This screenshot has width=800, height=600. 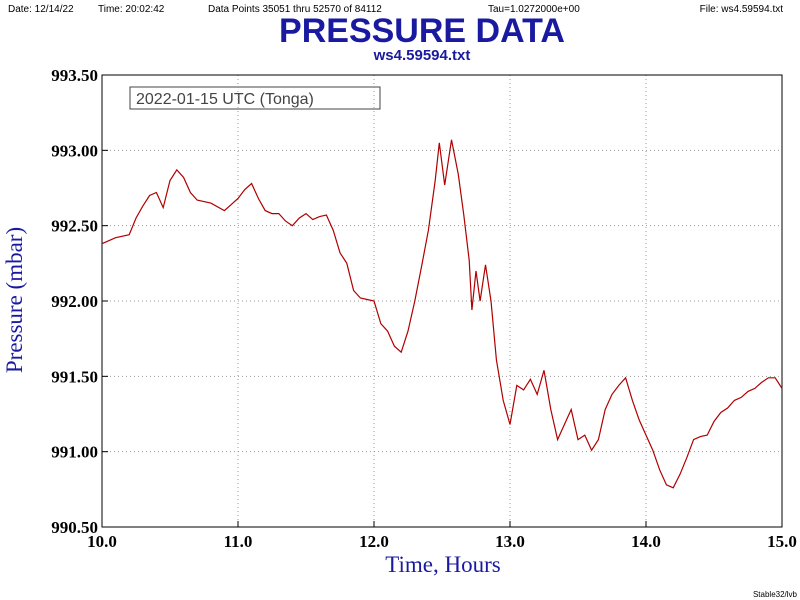 What do you see at coordinates (74, 75) in the screenshot?
I see `y-tick-label: 993.50` at bounding box center [74, 75].